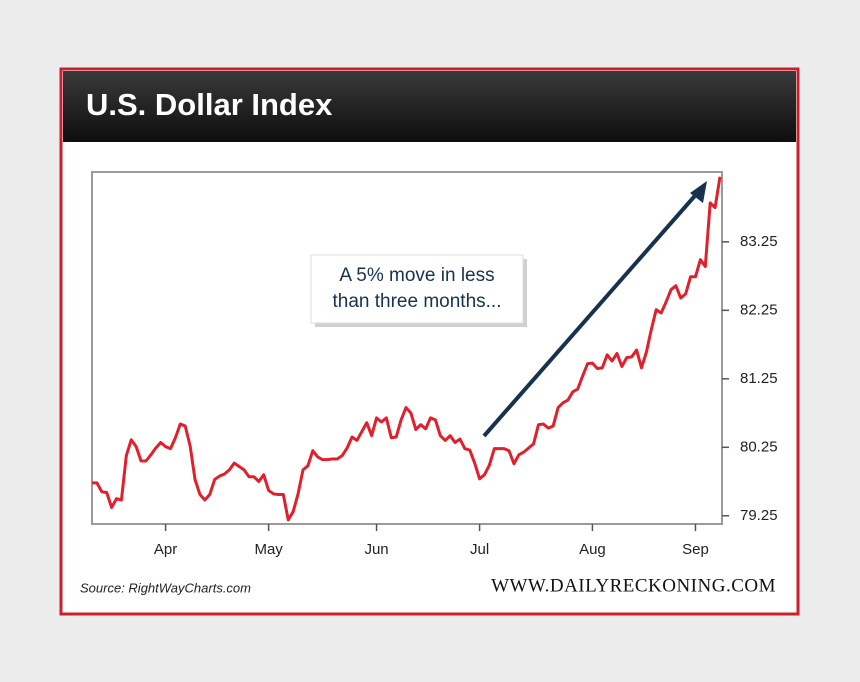 The height and width of the screenshot is (682, 860). What do you see at coordinates (695, 549) in the screenshot?
I see `x-tick-label: Sep` at bounding box center [695, 549].